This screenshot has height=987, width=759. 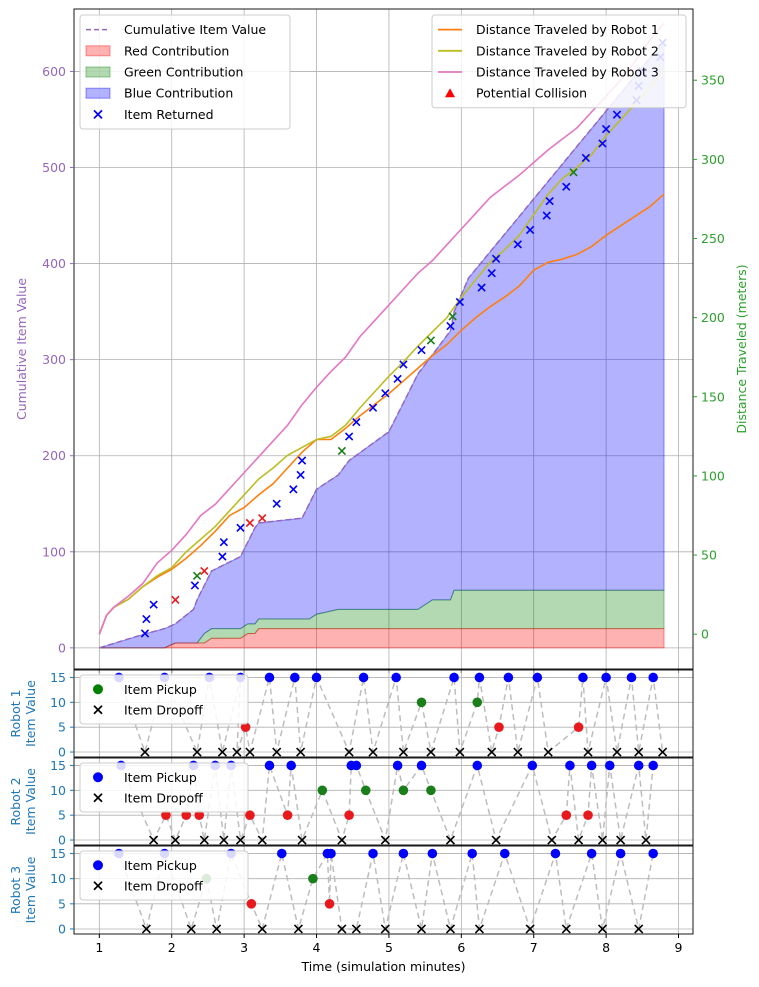 I want to click on legend-label: Green Contribution, so click(x=183, y=72).